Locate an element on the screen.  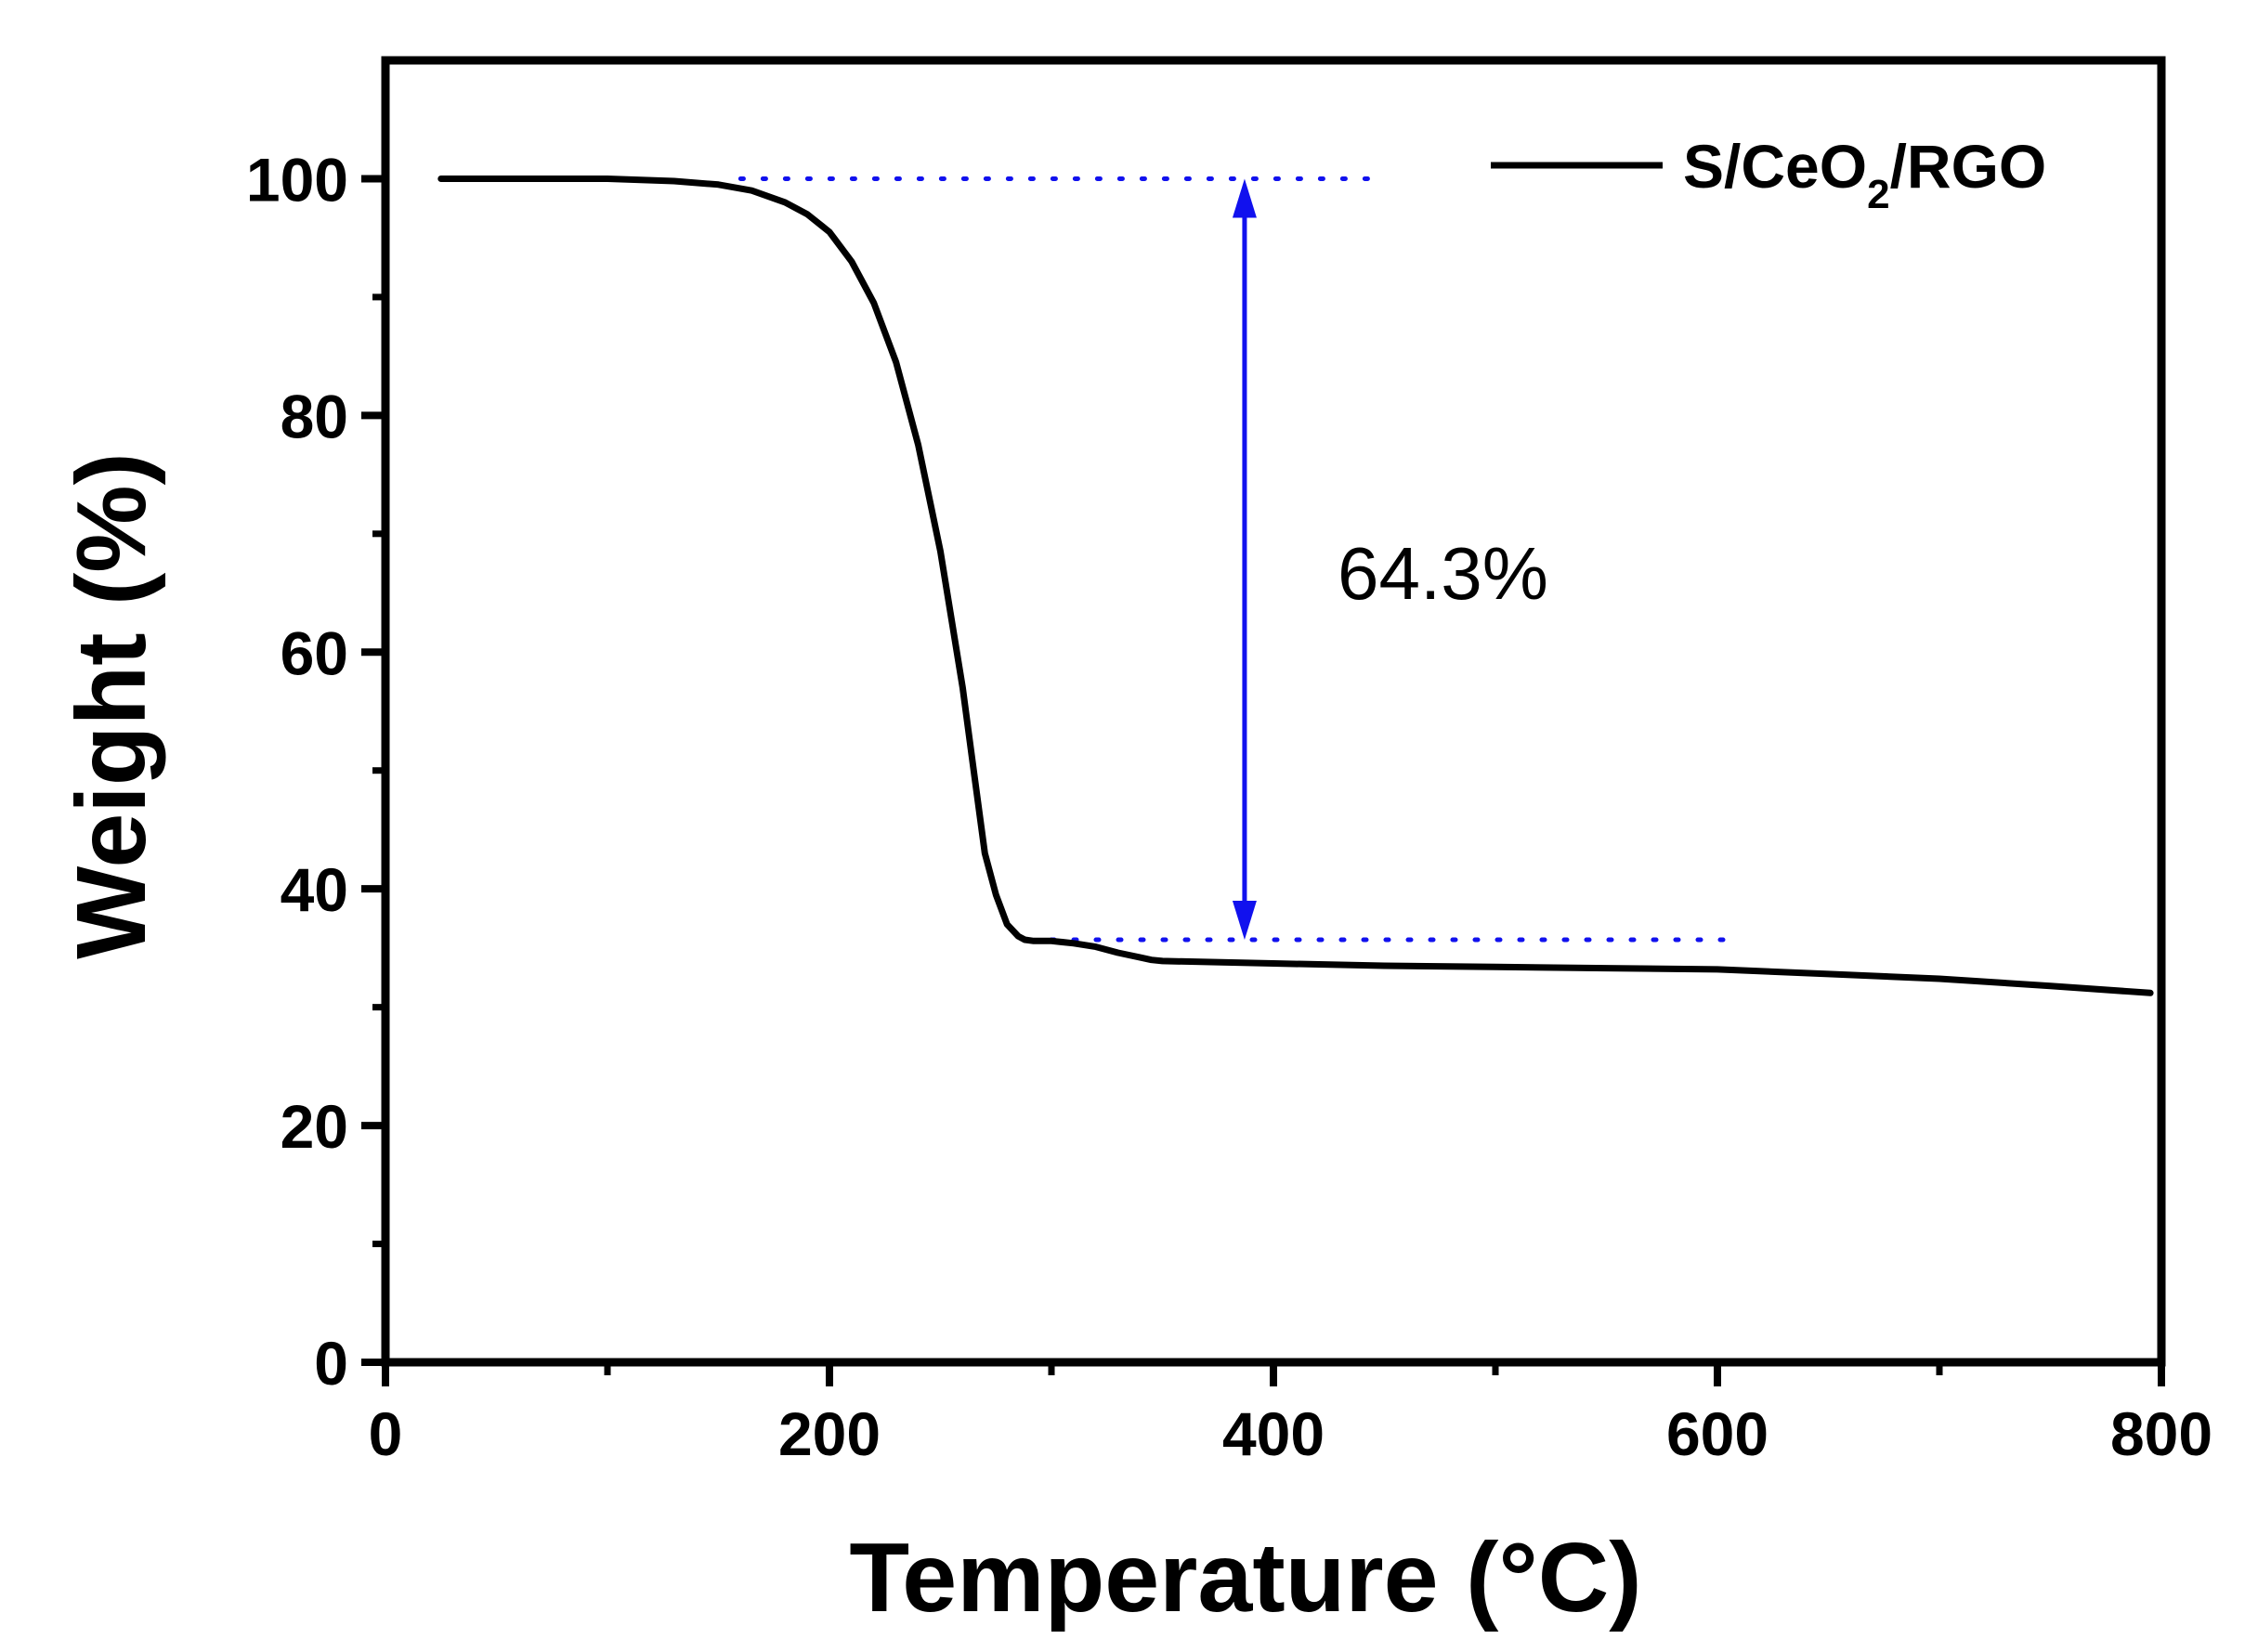
weight-loss-annotation: 64.3% is located at coordinates (1443, 573).